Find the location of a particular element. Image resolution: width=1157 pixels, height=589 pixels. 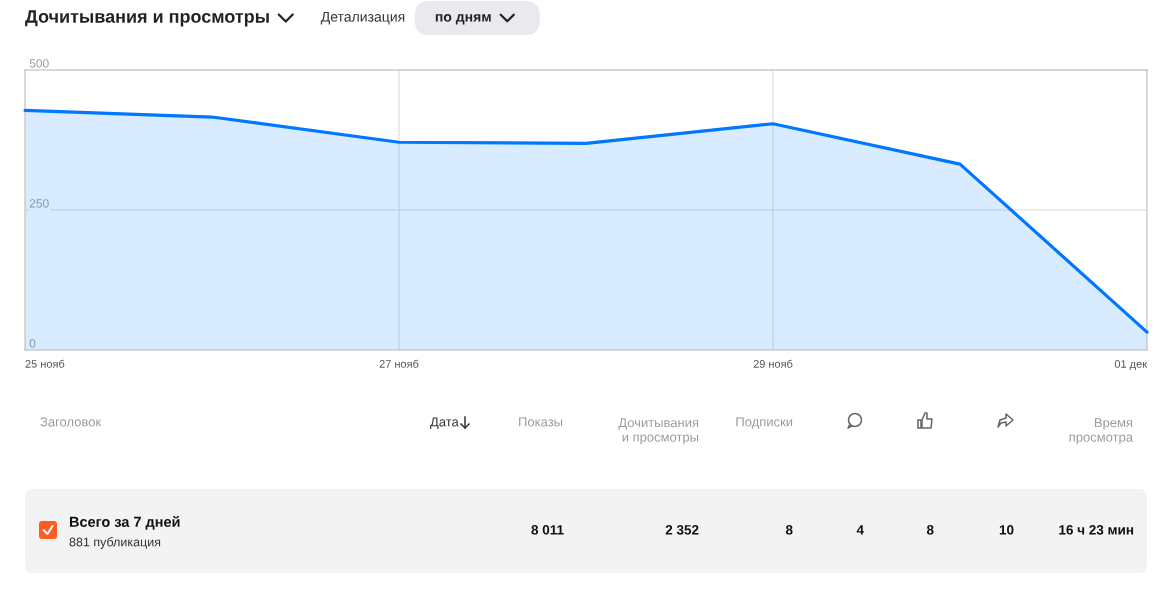

text: Дочитывания и просмотры is located at coordinates (658, 431).